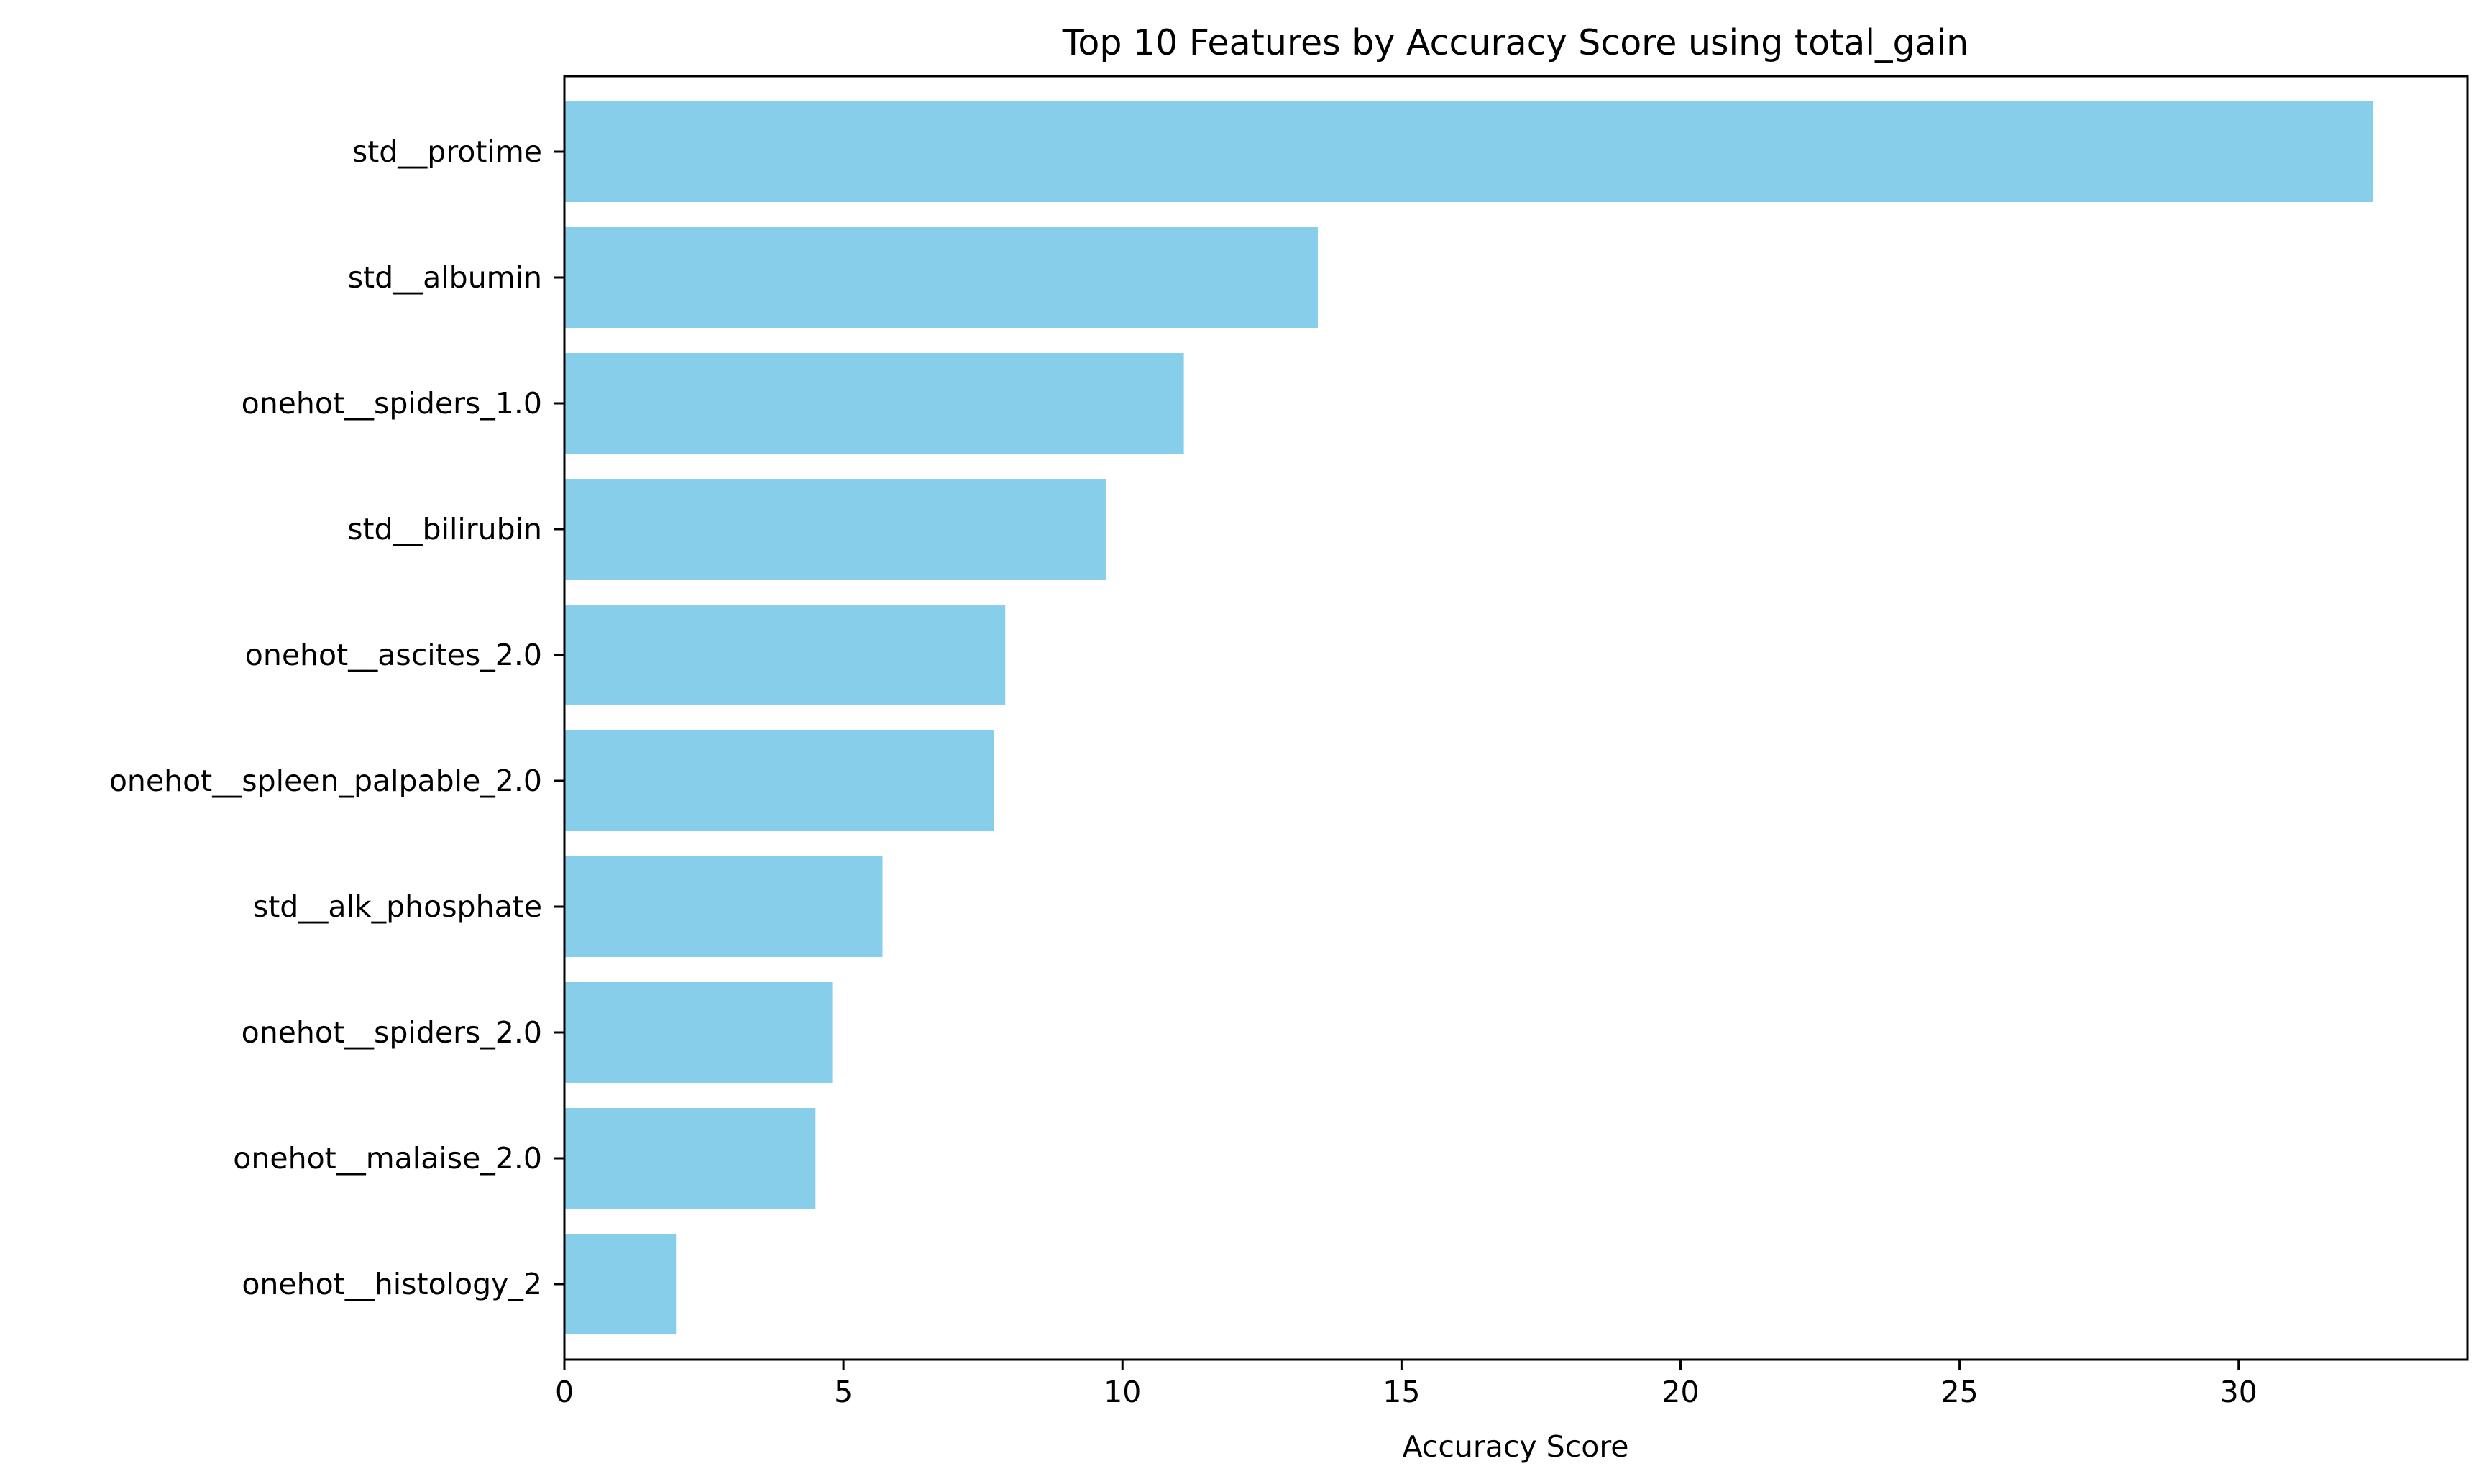 The width and height of the screenshot is (2489, 1484). I want to click on y-tick-label: std__bilirubin, so click(444, 529).